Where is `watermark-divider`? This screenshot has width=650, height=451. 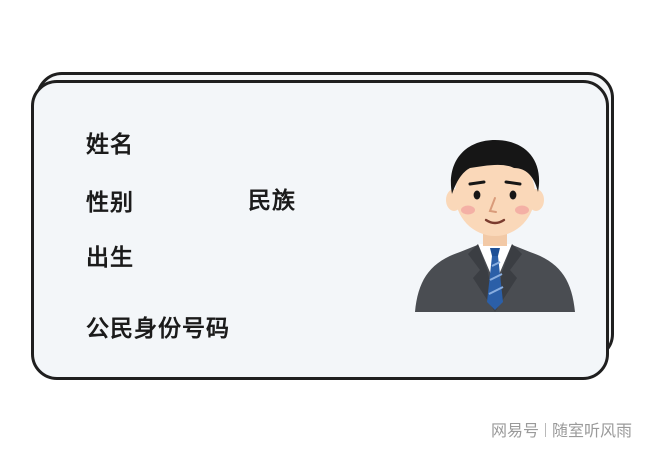 watermark-divider is located at coordinates (545, 430).